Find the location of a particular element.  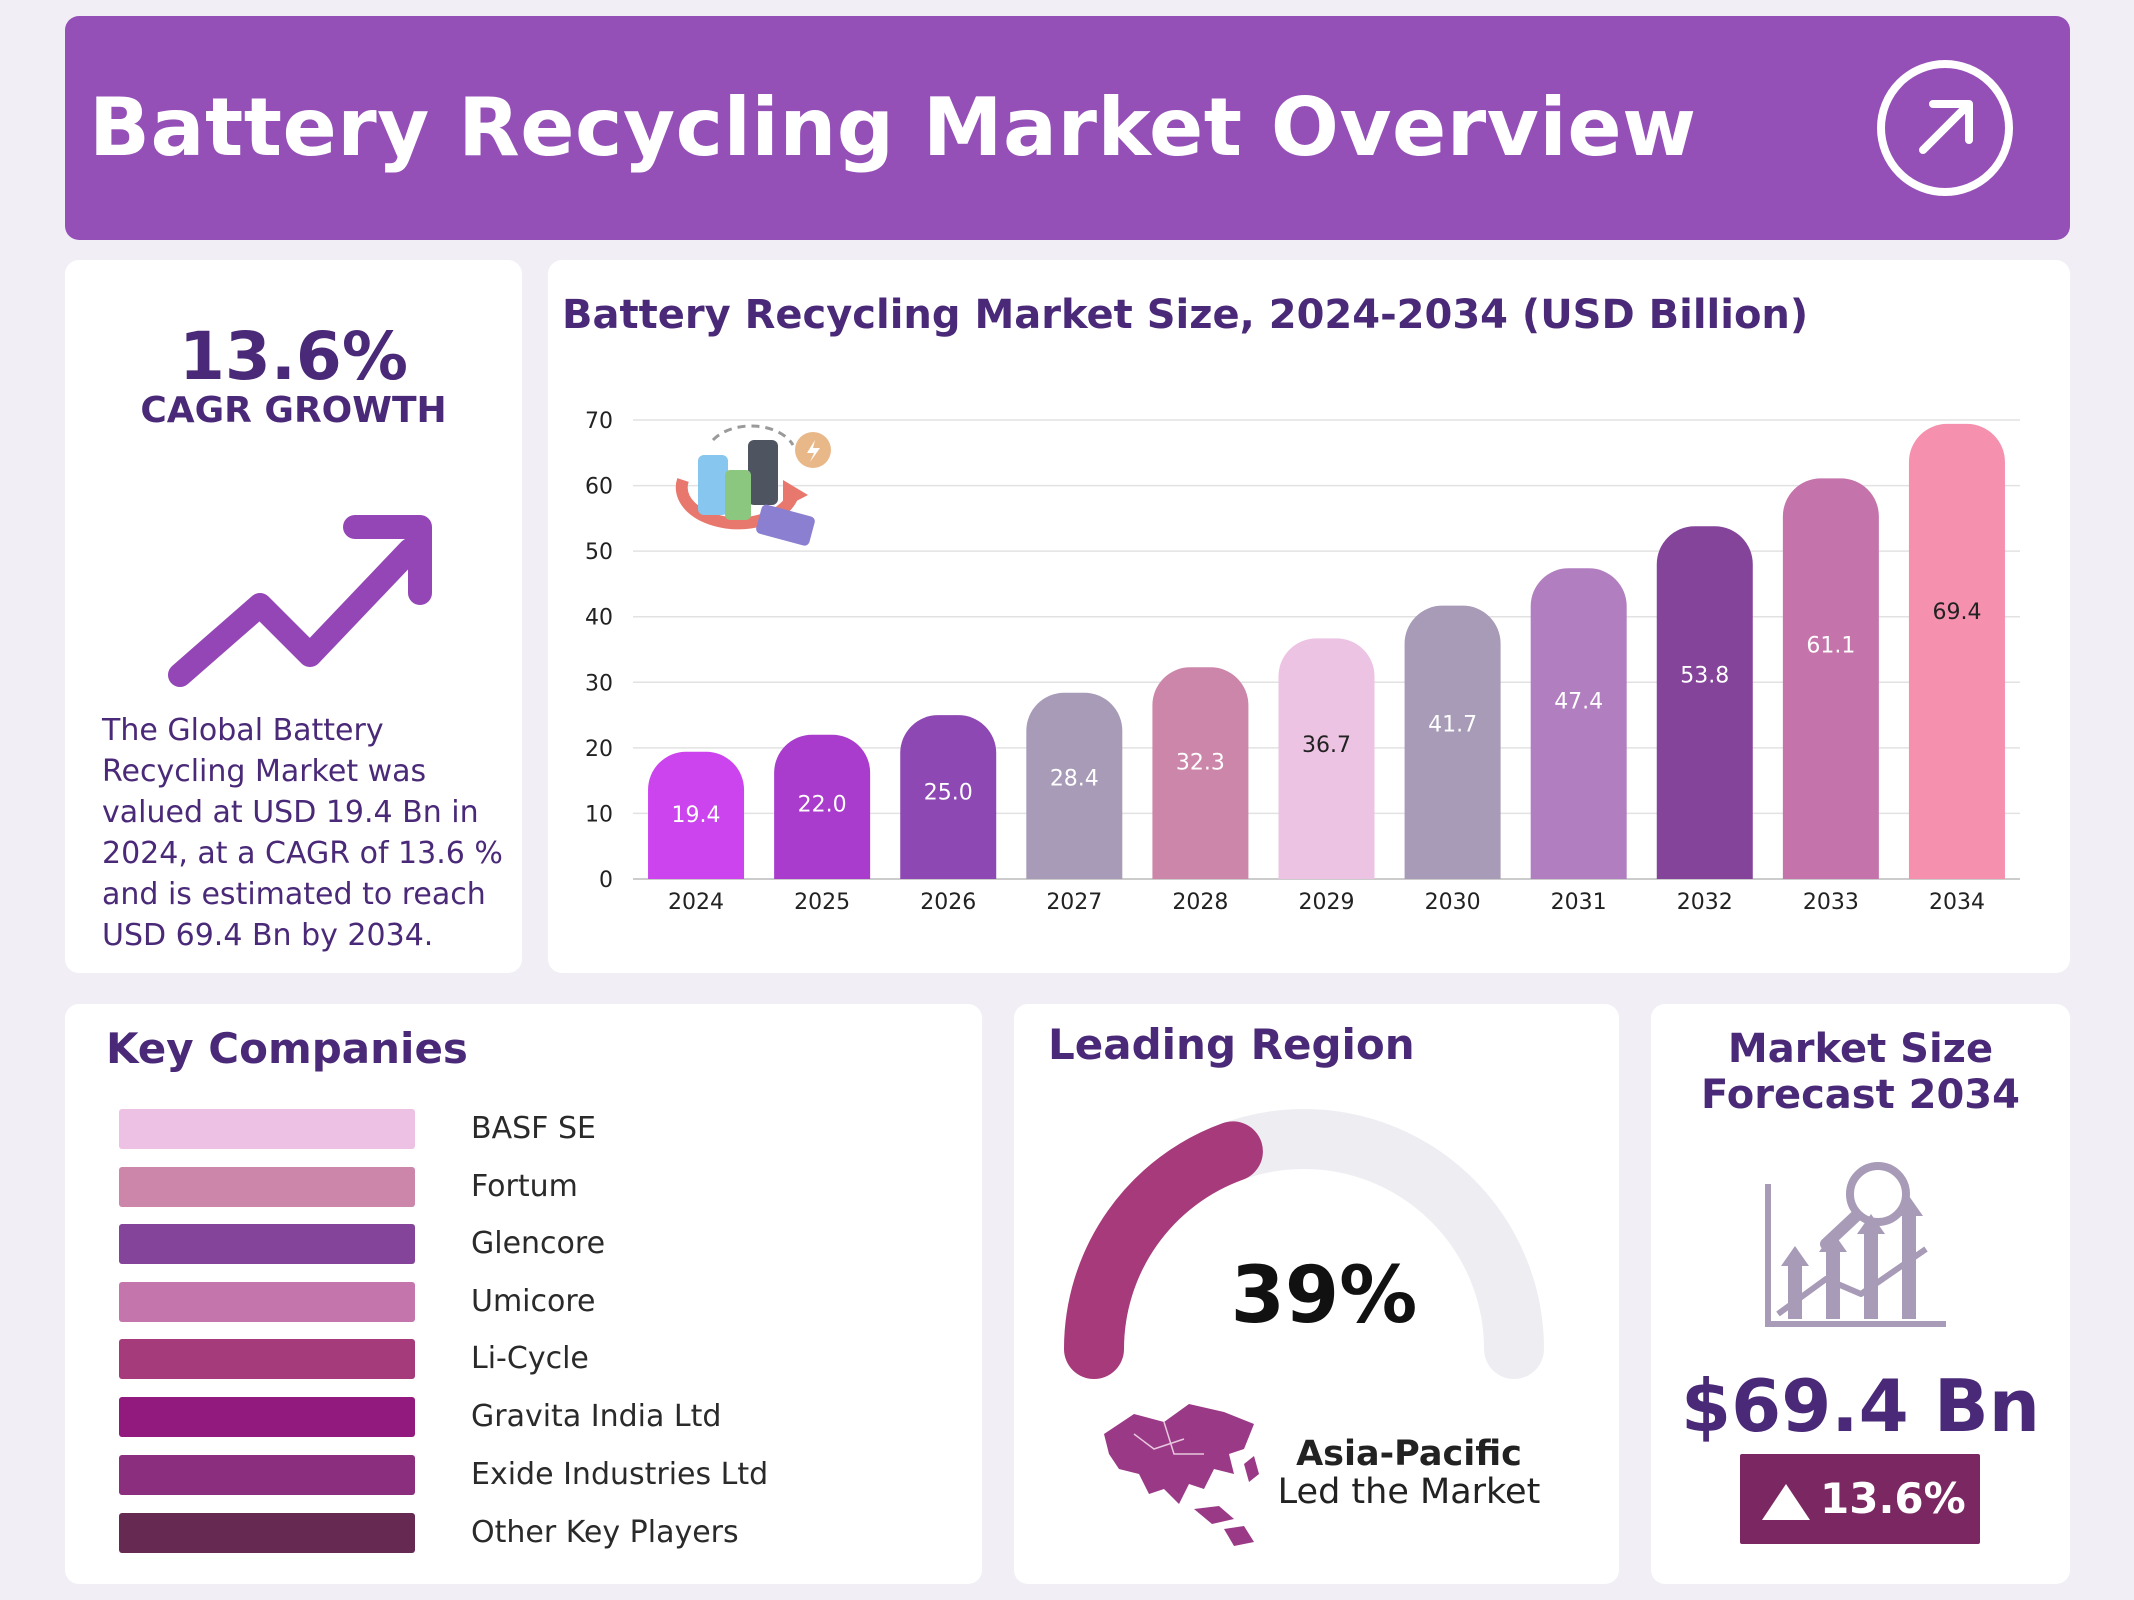

y-tick-label: 0 is located at coordinates (606, 880).